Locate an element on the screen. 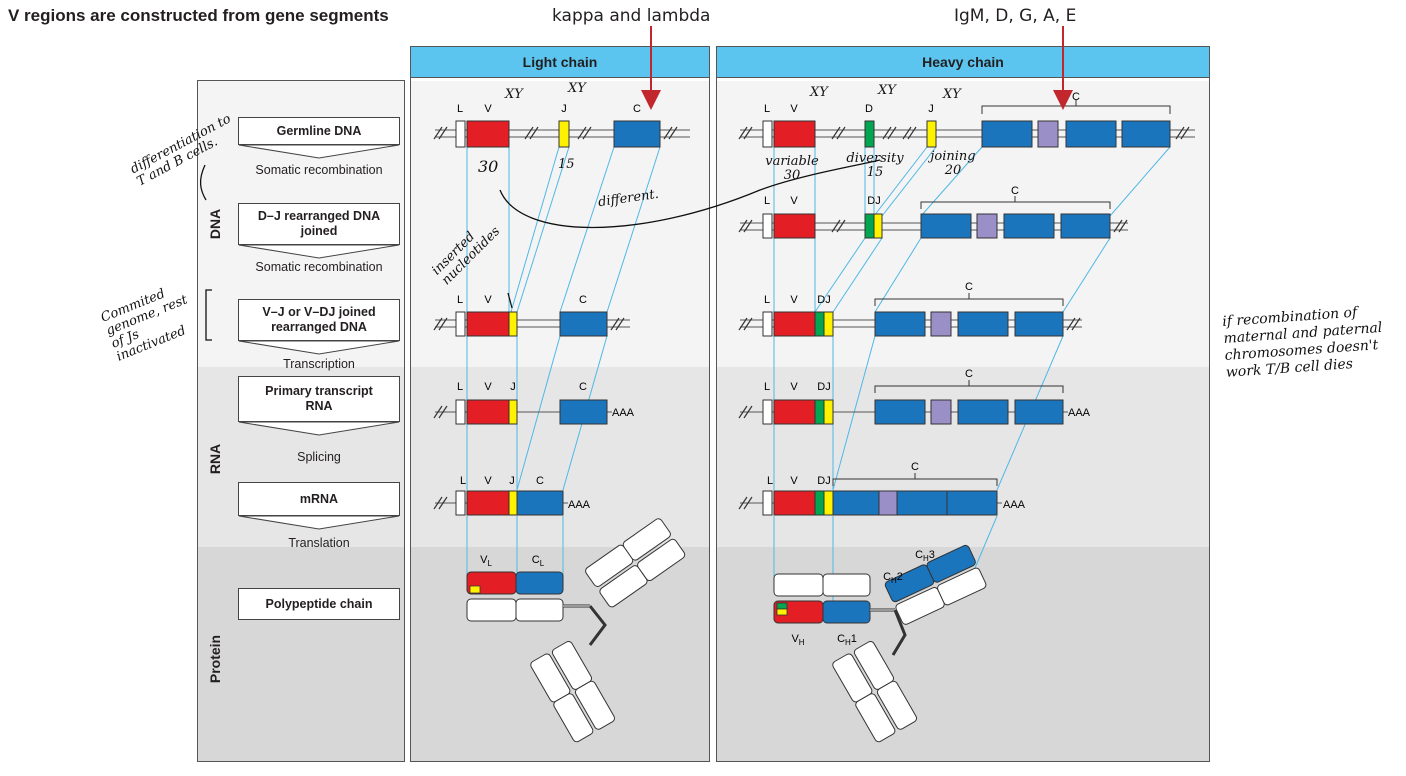  note-xy-d-heavy: XY is located at coordinates (887, 90).